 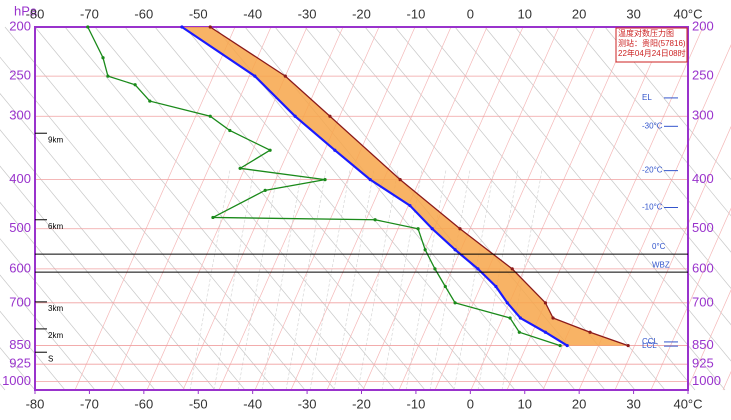 What do you see at coordinates (20, 25) in the screenshot?
I see `y-tick-label: 200` at bounding box center [20, 25].